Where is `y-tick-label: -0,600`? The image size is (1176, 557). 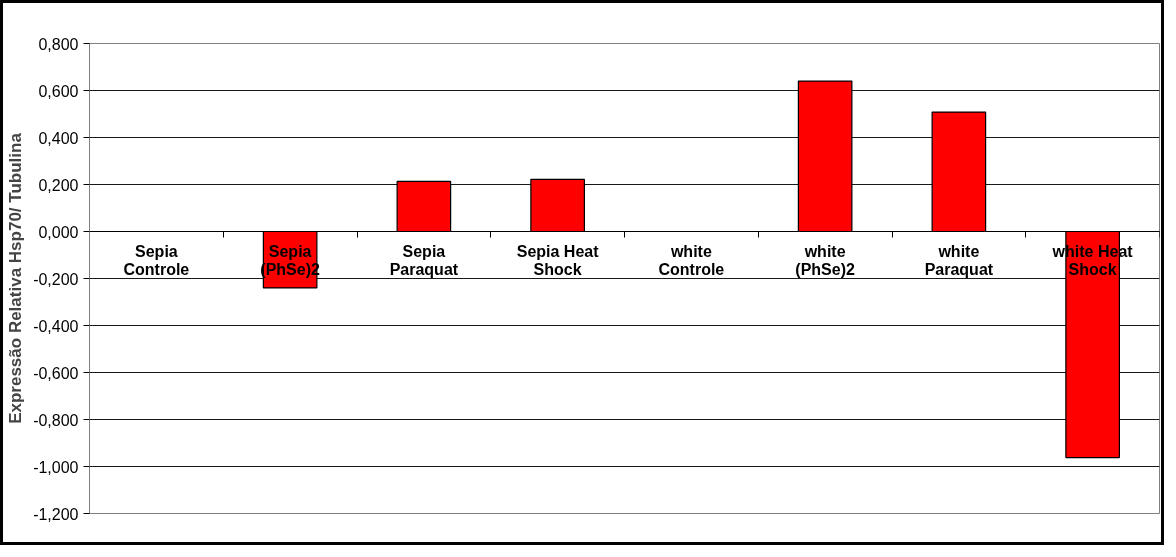 y-tick-label: -0,600 is located at coordinates (56, 373).